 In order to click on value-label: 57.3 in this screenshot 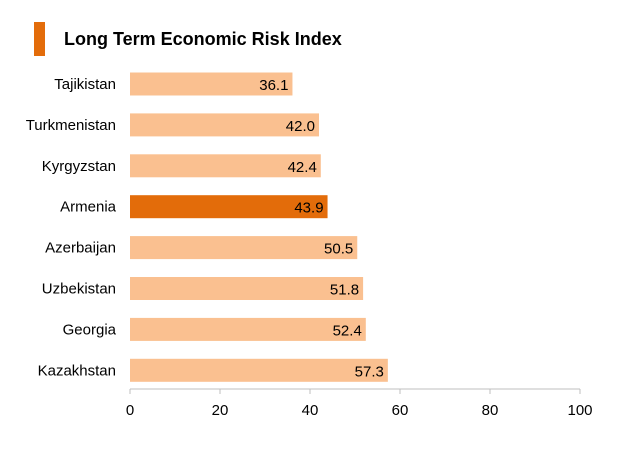, I will do `click(369, 371)`.